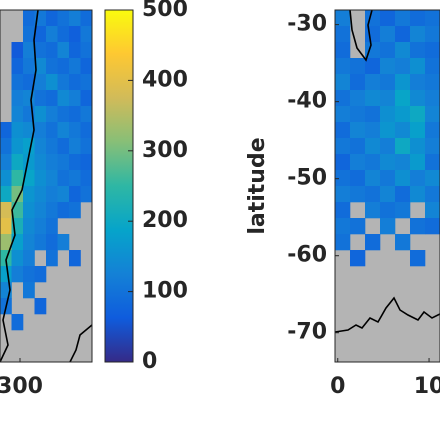  I want to click on y-tick-label: -50, so click(307, 178).